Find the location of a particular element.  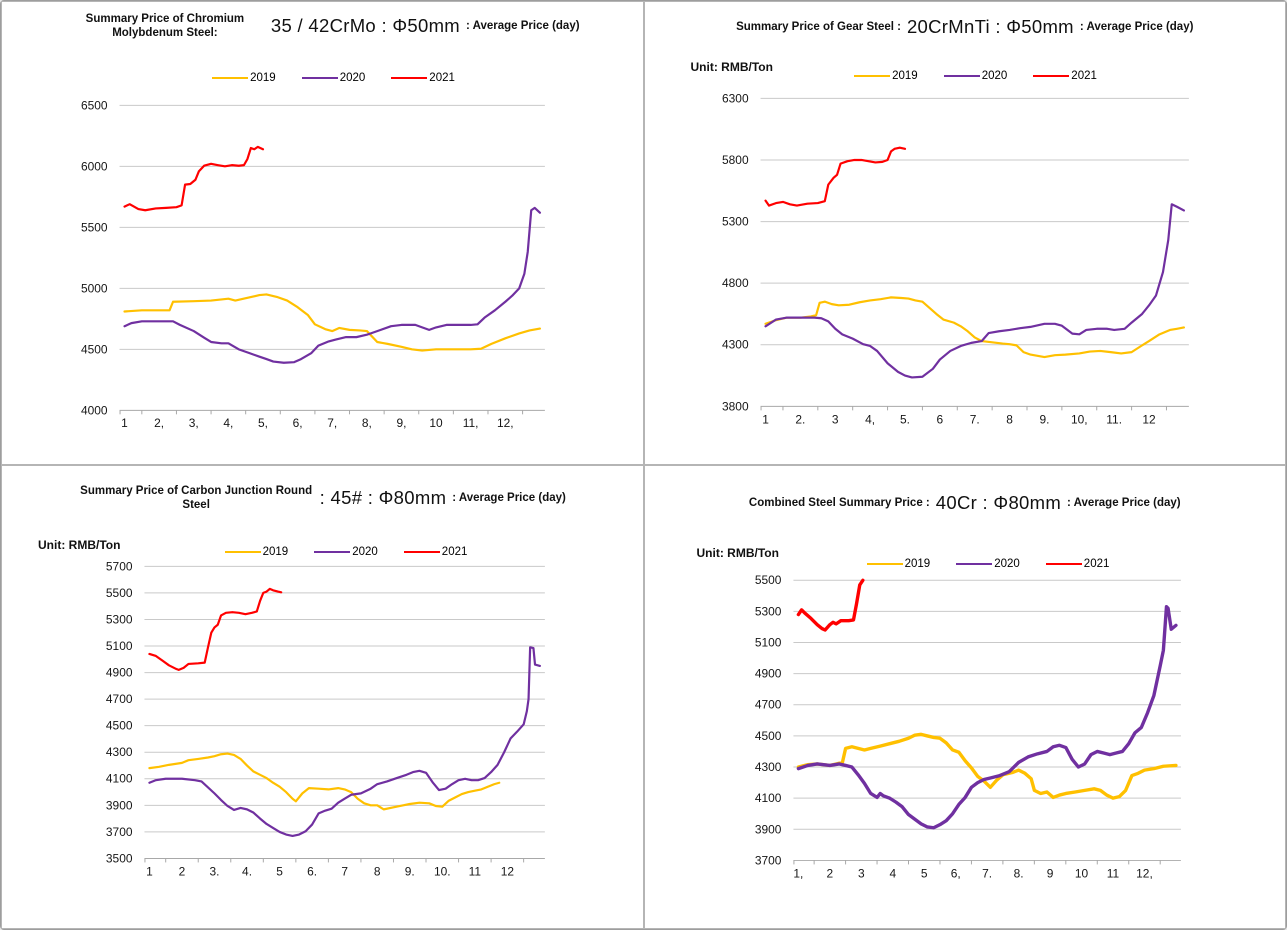

y-axis-tick-label: 5700 is located at coordinates (119, 566).